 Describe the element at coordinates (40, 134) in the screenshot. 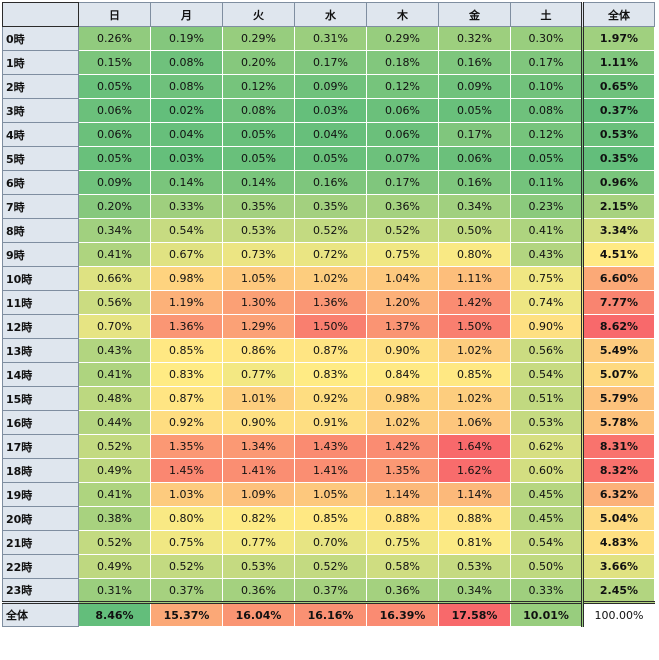

I see `row-header: 4時` at that location.